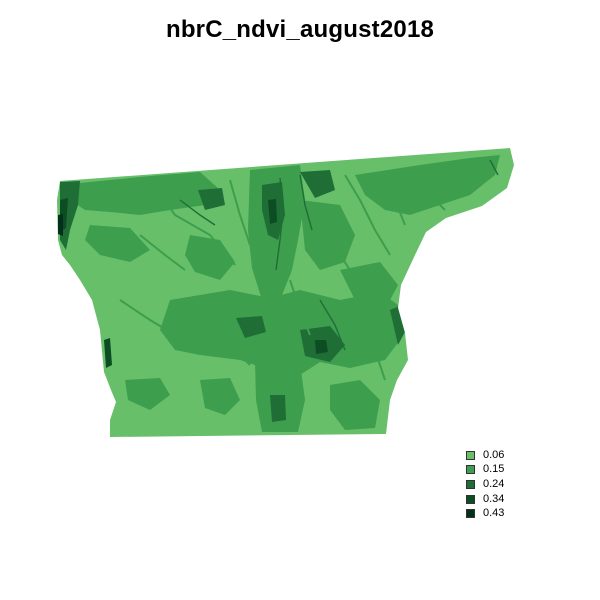  What do you see at coordinates (511, 499) in the screenshot?
I see `legend-item: 0.34` at bounding box center [511, 499].